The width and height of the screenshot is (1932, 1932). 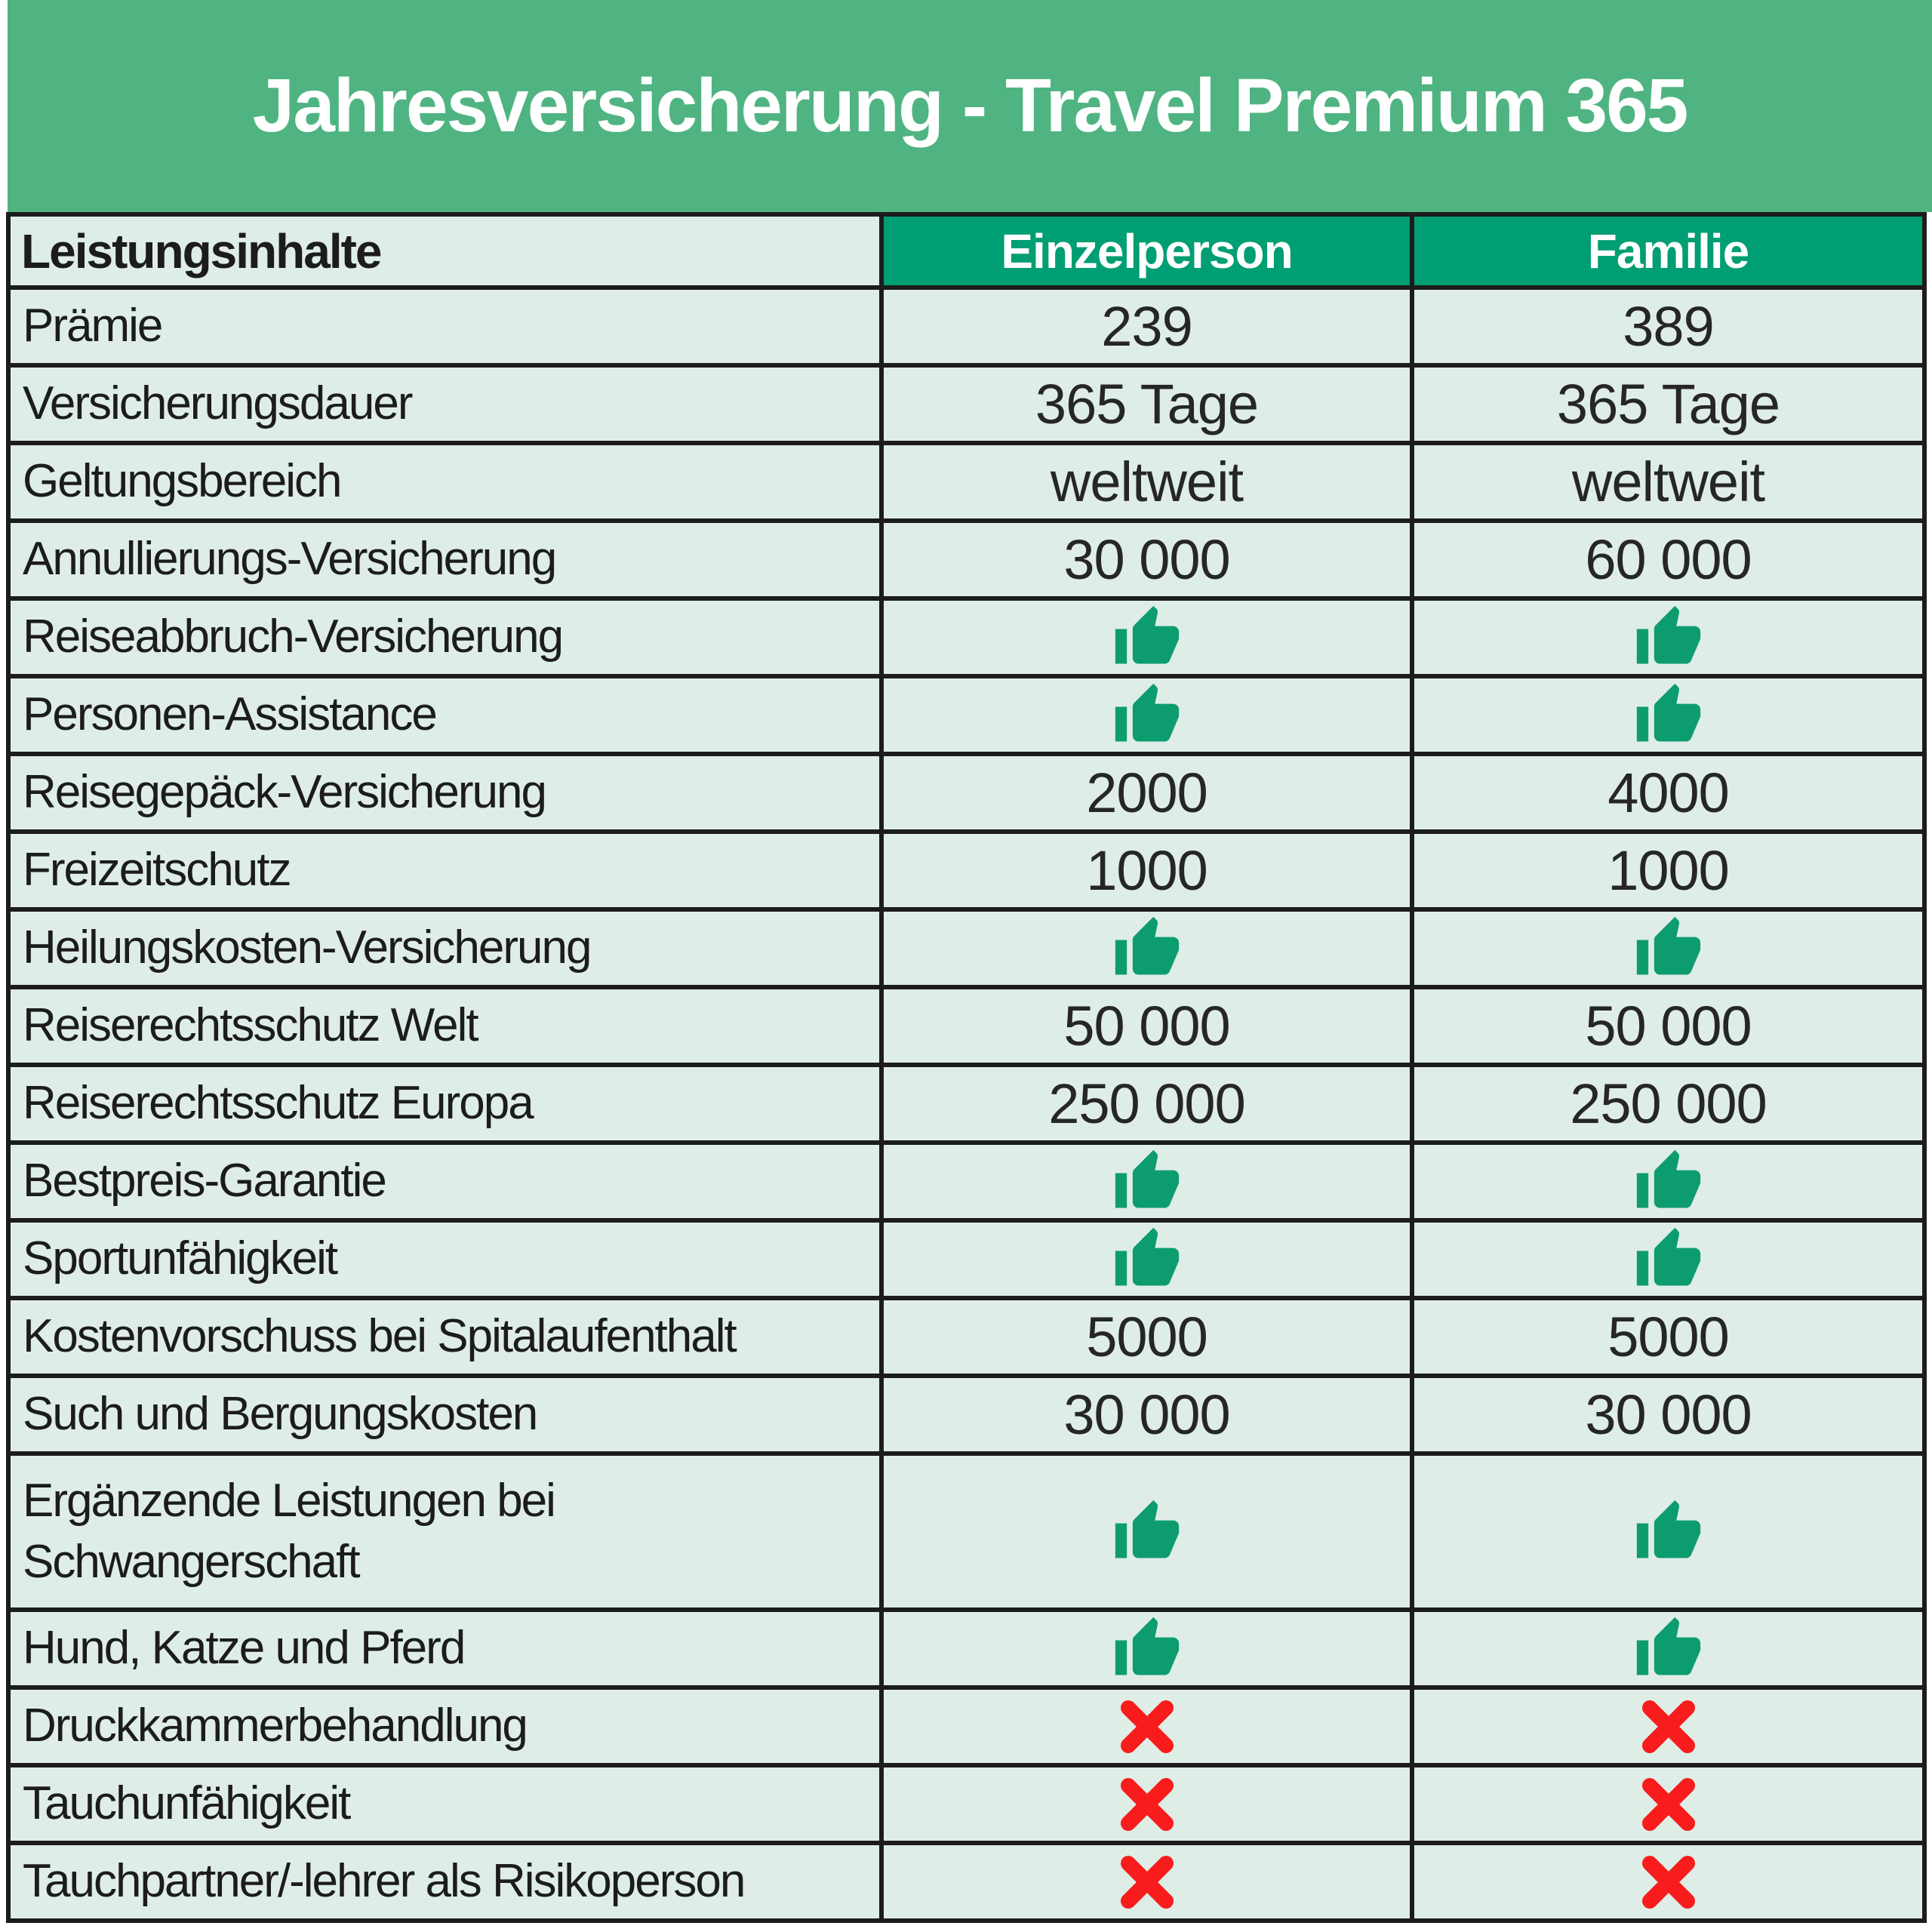 I want to click on row-value-familie: 60 000, so click(x=1668, y=559).